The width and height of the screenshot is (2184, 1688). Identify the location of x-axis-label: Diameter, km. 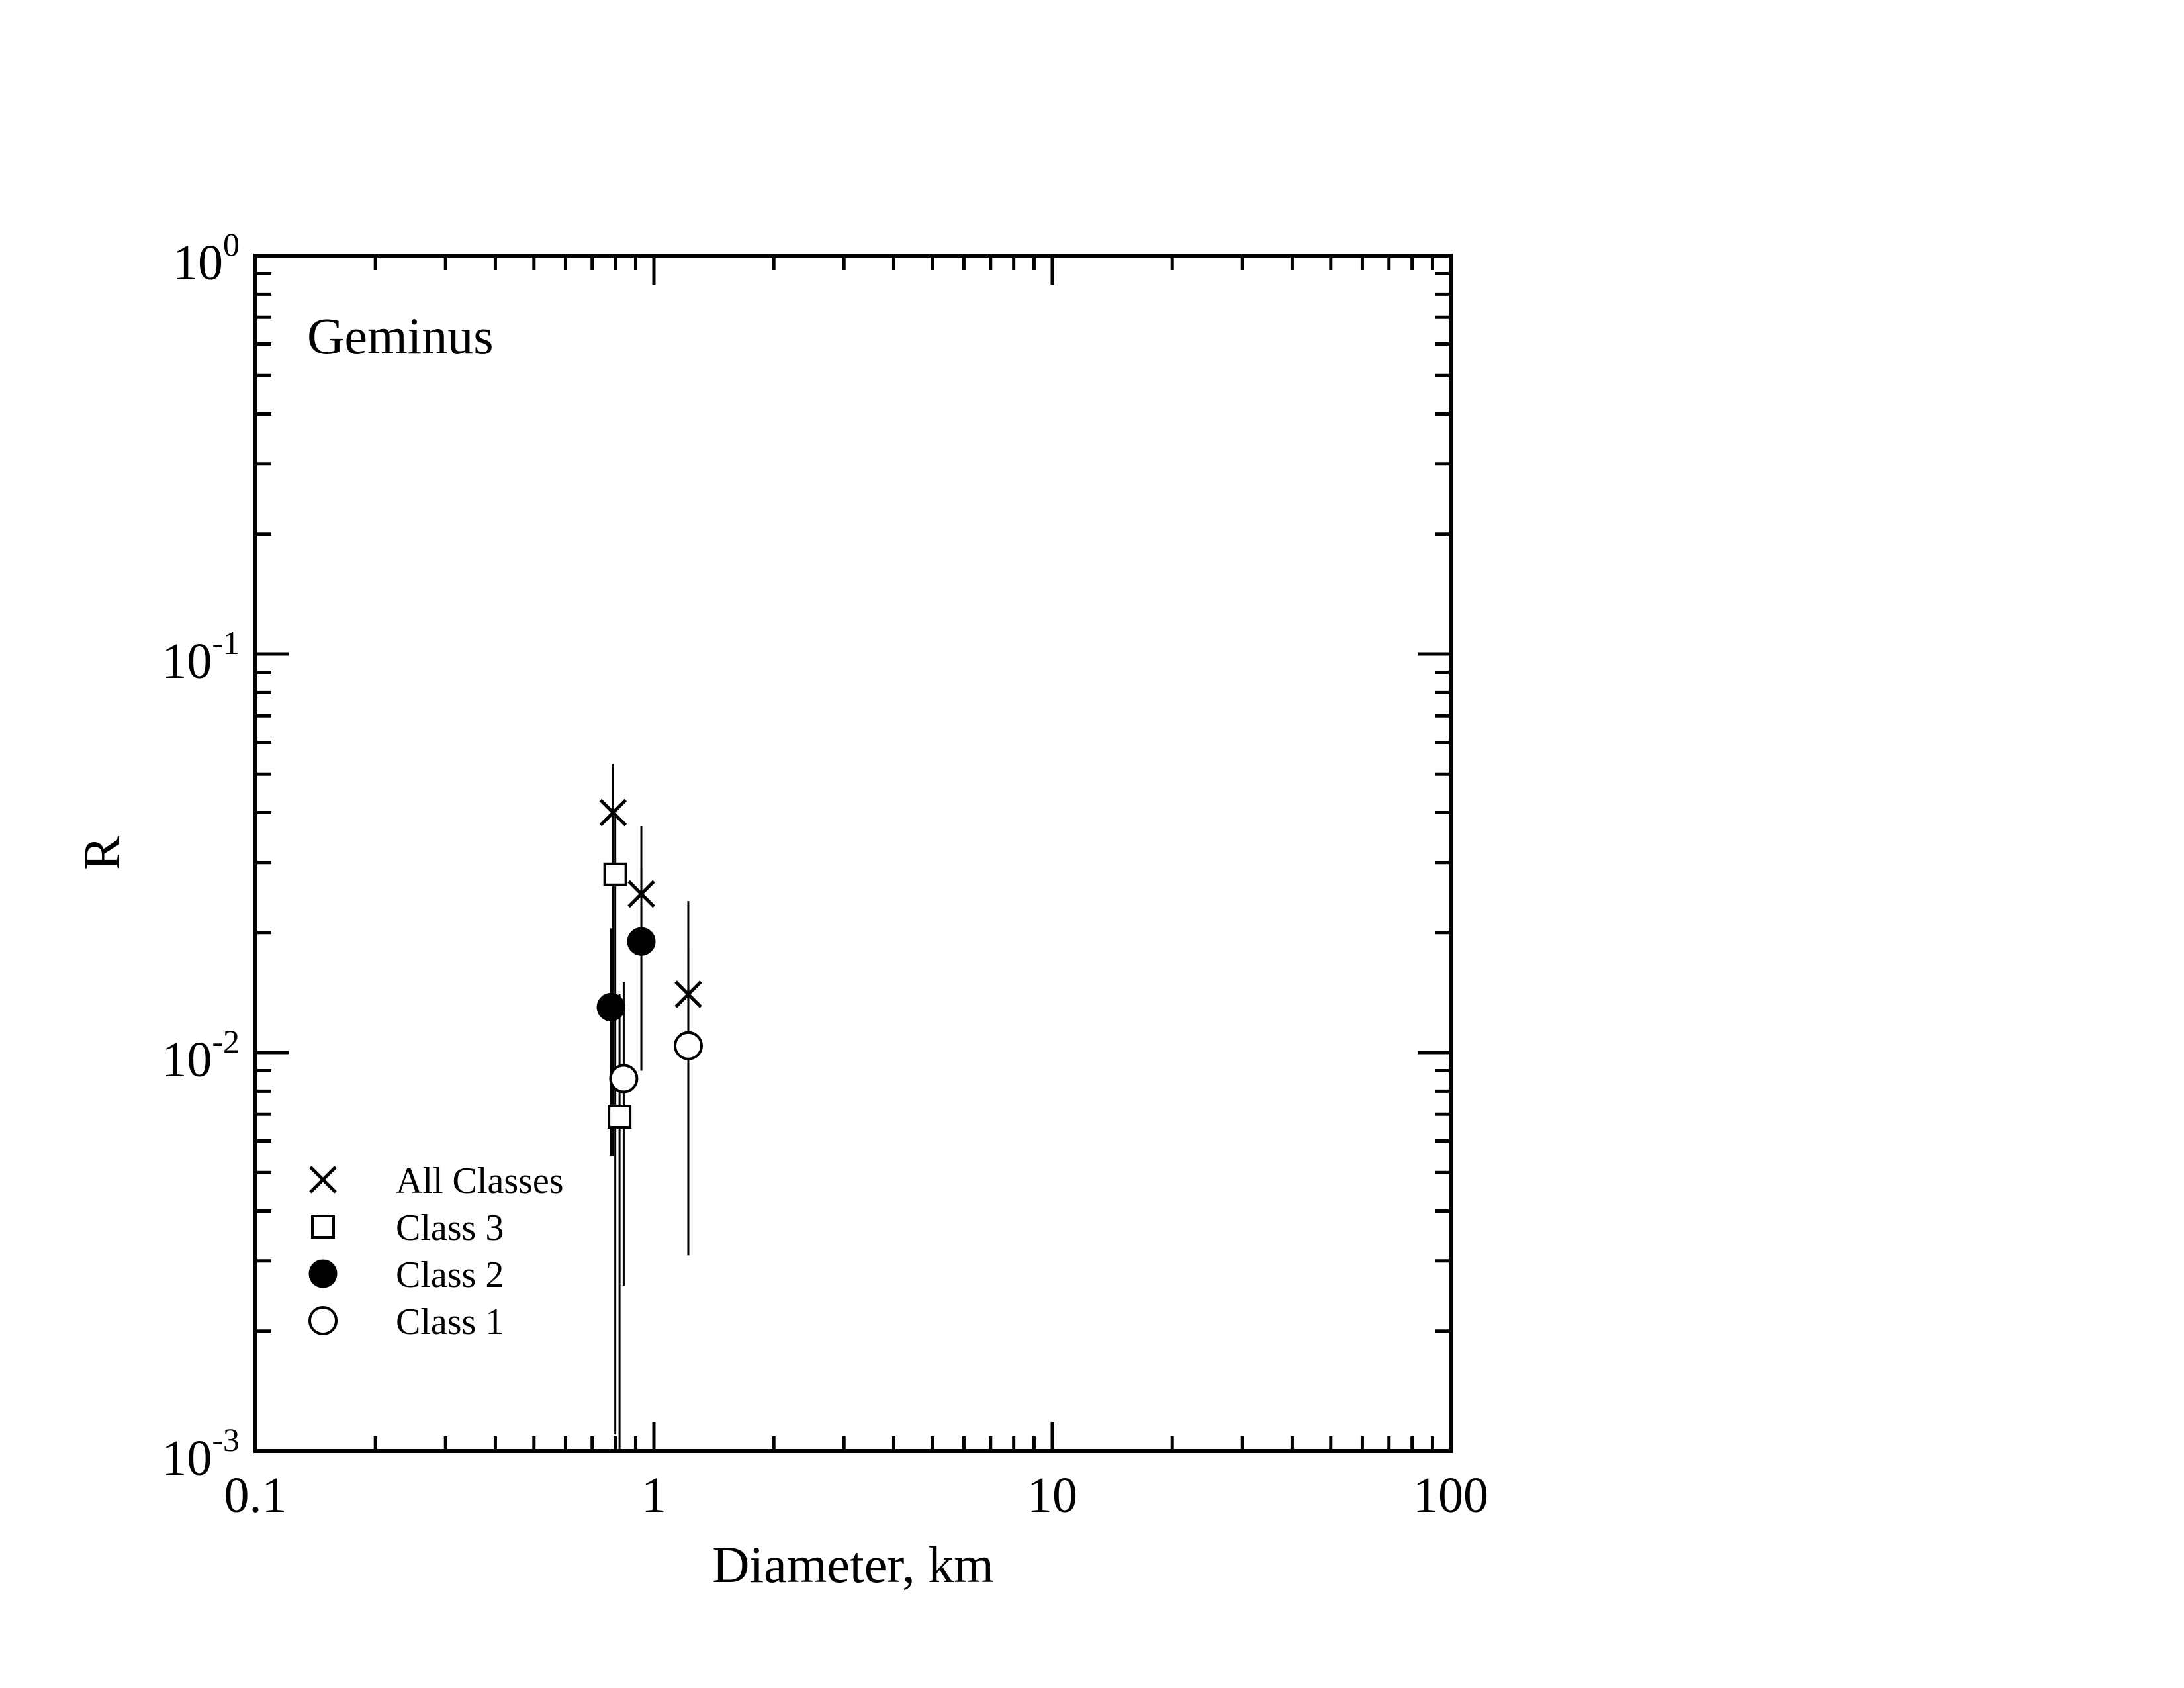
(853, 1564).